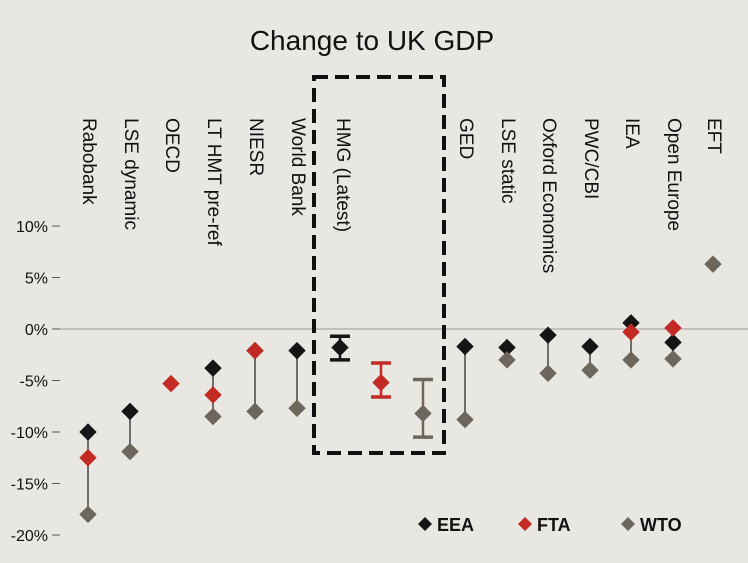 The height and width of the screenshot is (563, 748). I want to click on point-wto-lse-static, so click(507, 360).